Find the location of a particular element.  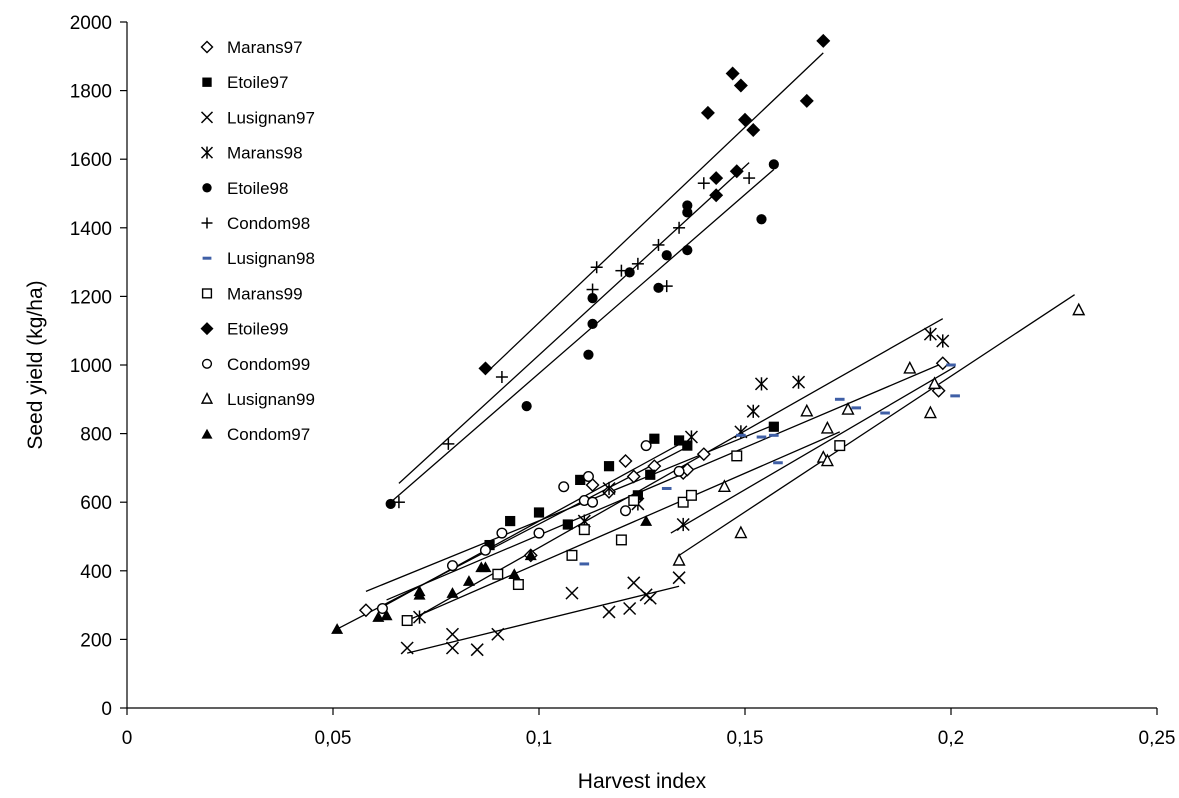

trendline-condom98 is located at coordinates (574, 323).